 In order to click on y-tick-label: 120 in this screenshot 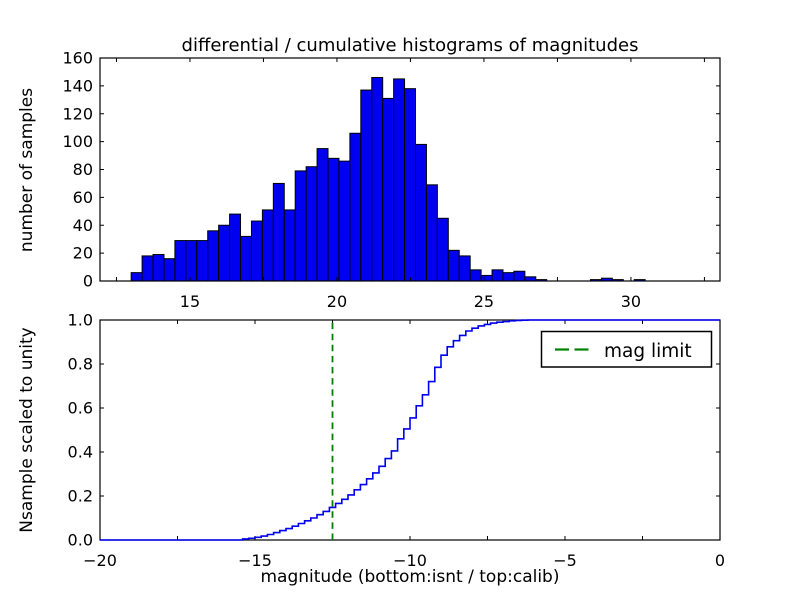, I will do `click(77, 113)`.